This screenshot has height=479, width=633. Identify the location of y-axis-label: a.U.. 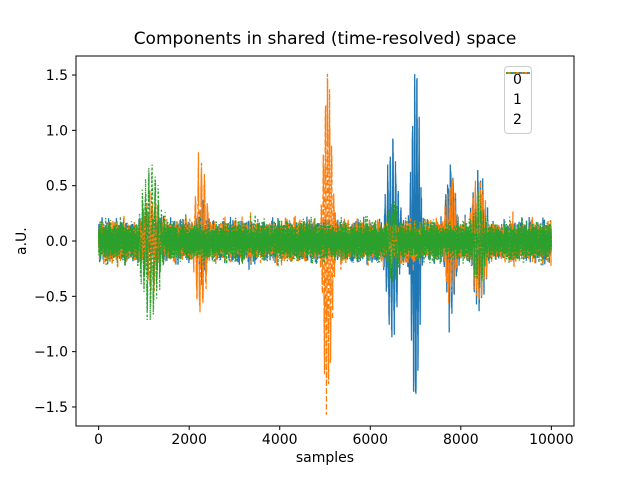
(22, 241).